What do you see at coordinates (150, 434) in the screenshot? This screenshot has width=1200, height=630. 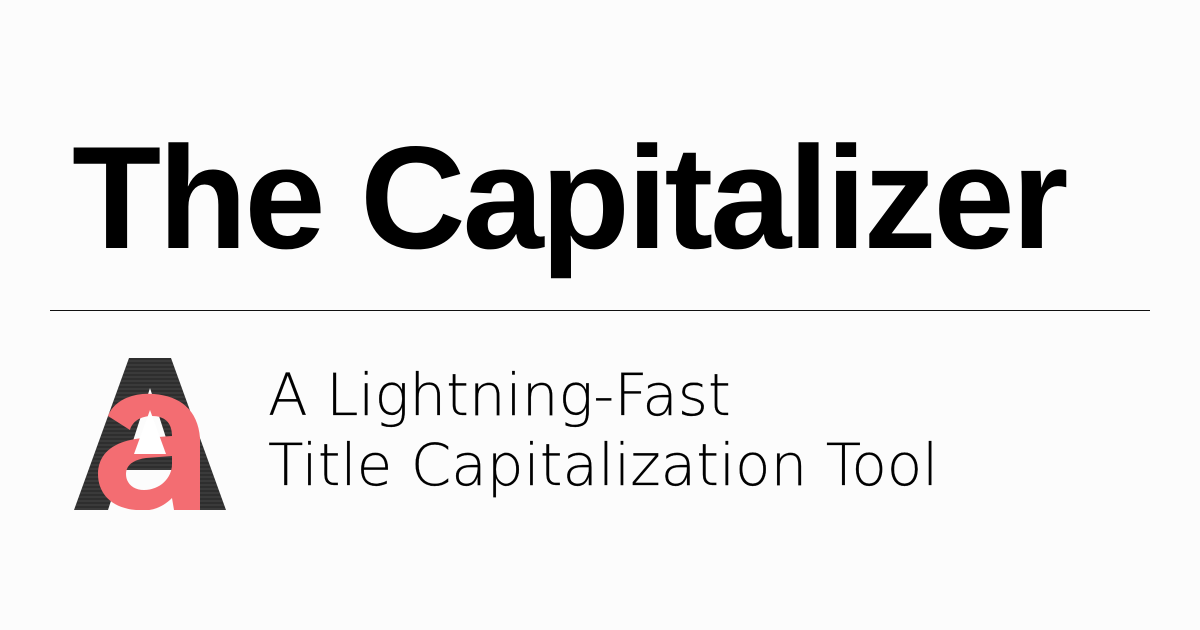 I see `letter-a-logo-icon` at bounding box center [150, 434].